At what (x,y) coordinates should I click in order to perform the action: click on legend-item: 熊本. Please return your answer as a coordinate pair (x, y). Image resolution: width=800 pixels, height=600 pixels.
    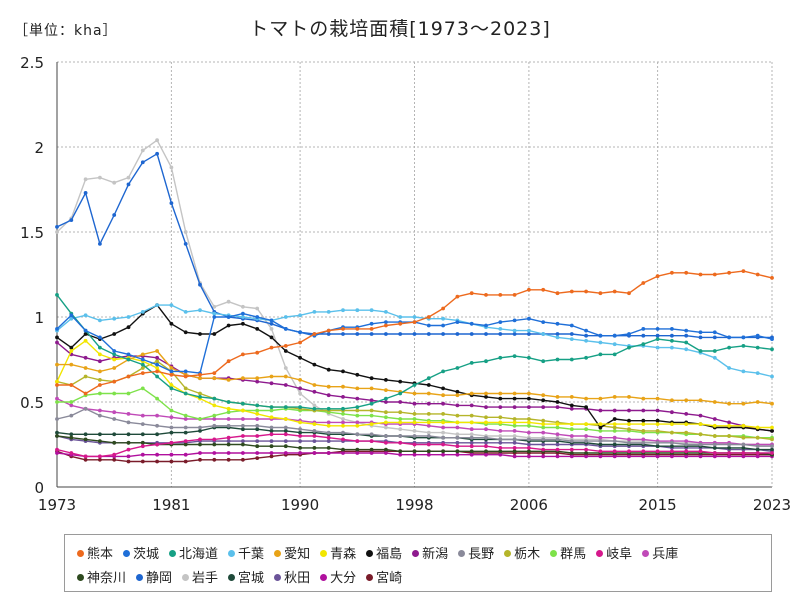
    Looking at the image, I should click on (95, 552).